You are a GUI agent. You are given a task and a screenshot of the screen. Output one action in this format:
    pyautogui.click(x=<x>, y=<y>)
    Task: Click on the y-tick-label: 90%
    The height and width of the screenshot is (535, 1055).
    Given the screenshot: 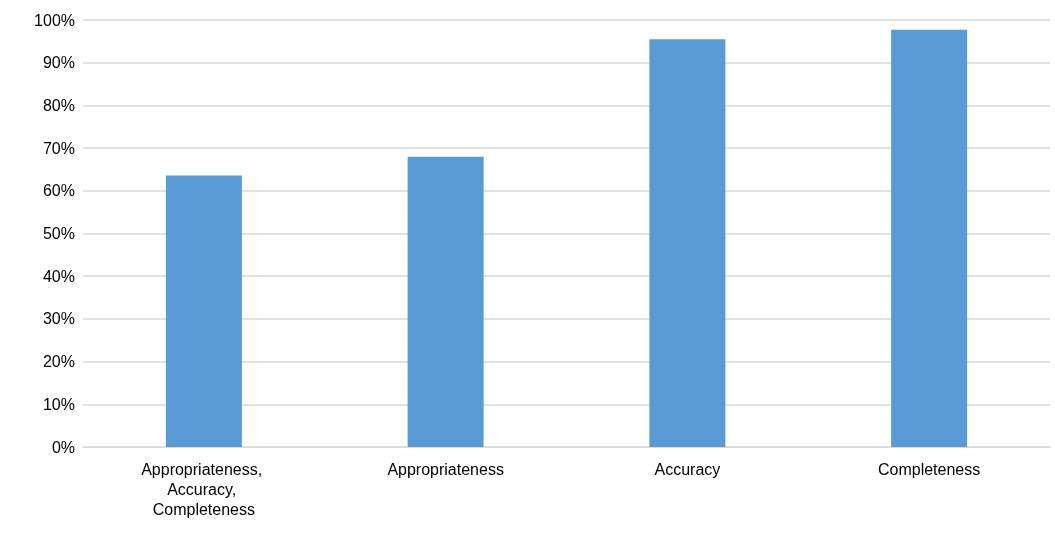 What is the action you would take?
    pyautogui.click(x=58, y=63)
    